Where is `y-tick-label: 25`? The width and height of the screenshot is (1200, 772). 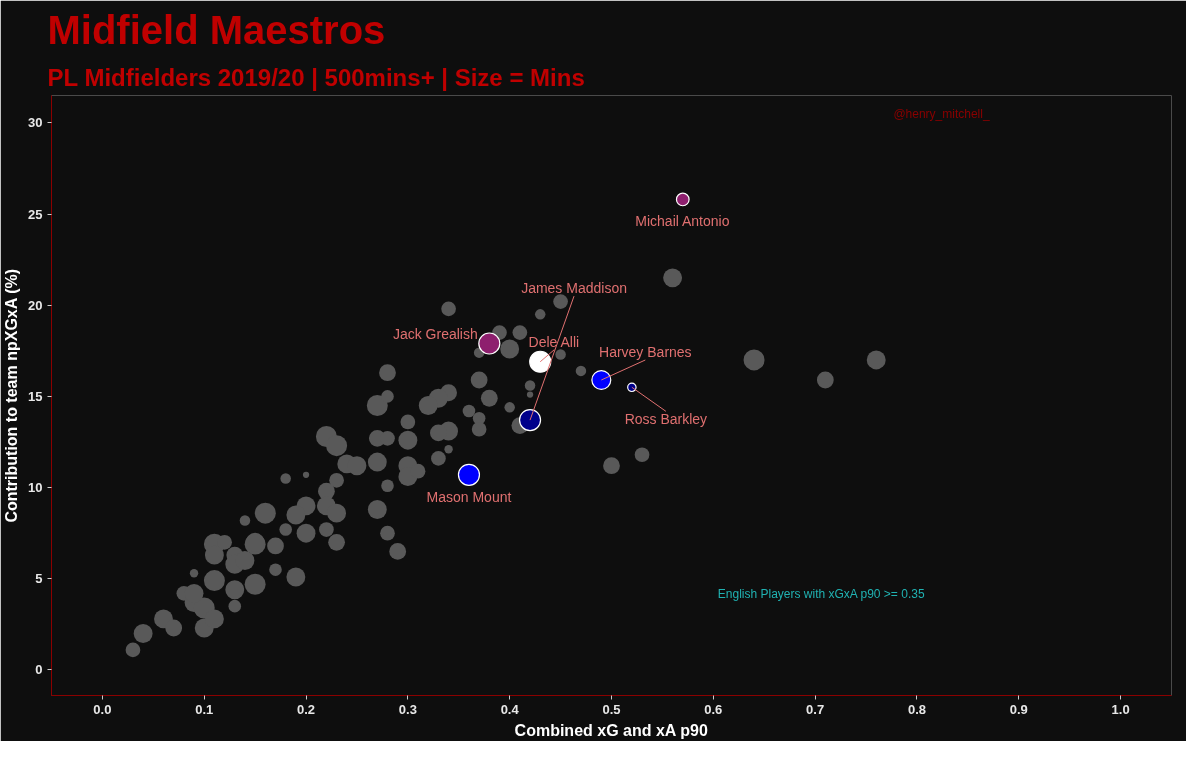 y-tick-label: 25 is located at coordinates (35, 214).